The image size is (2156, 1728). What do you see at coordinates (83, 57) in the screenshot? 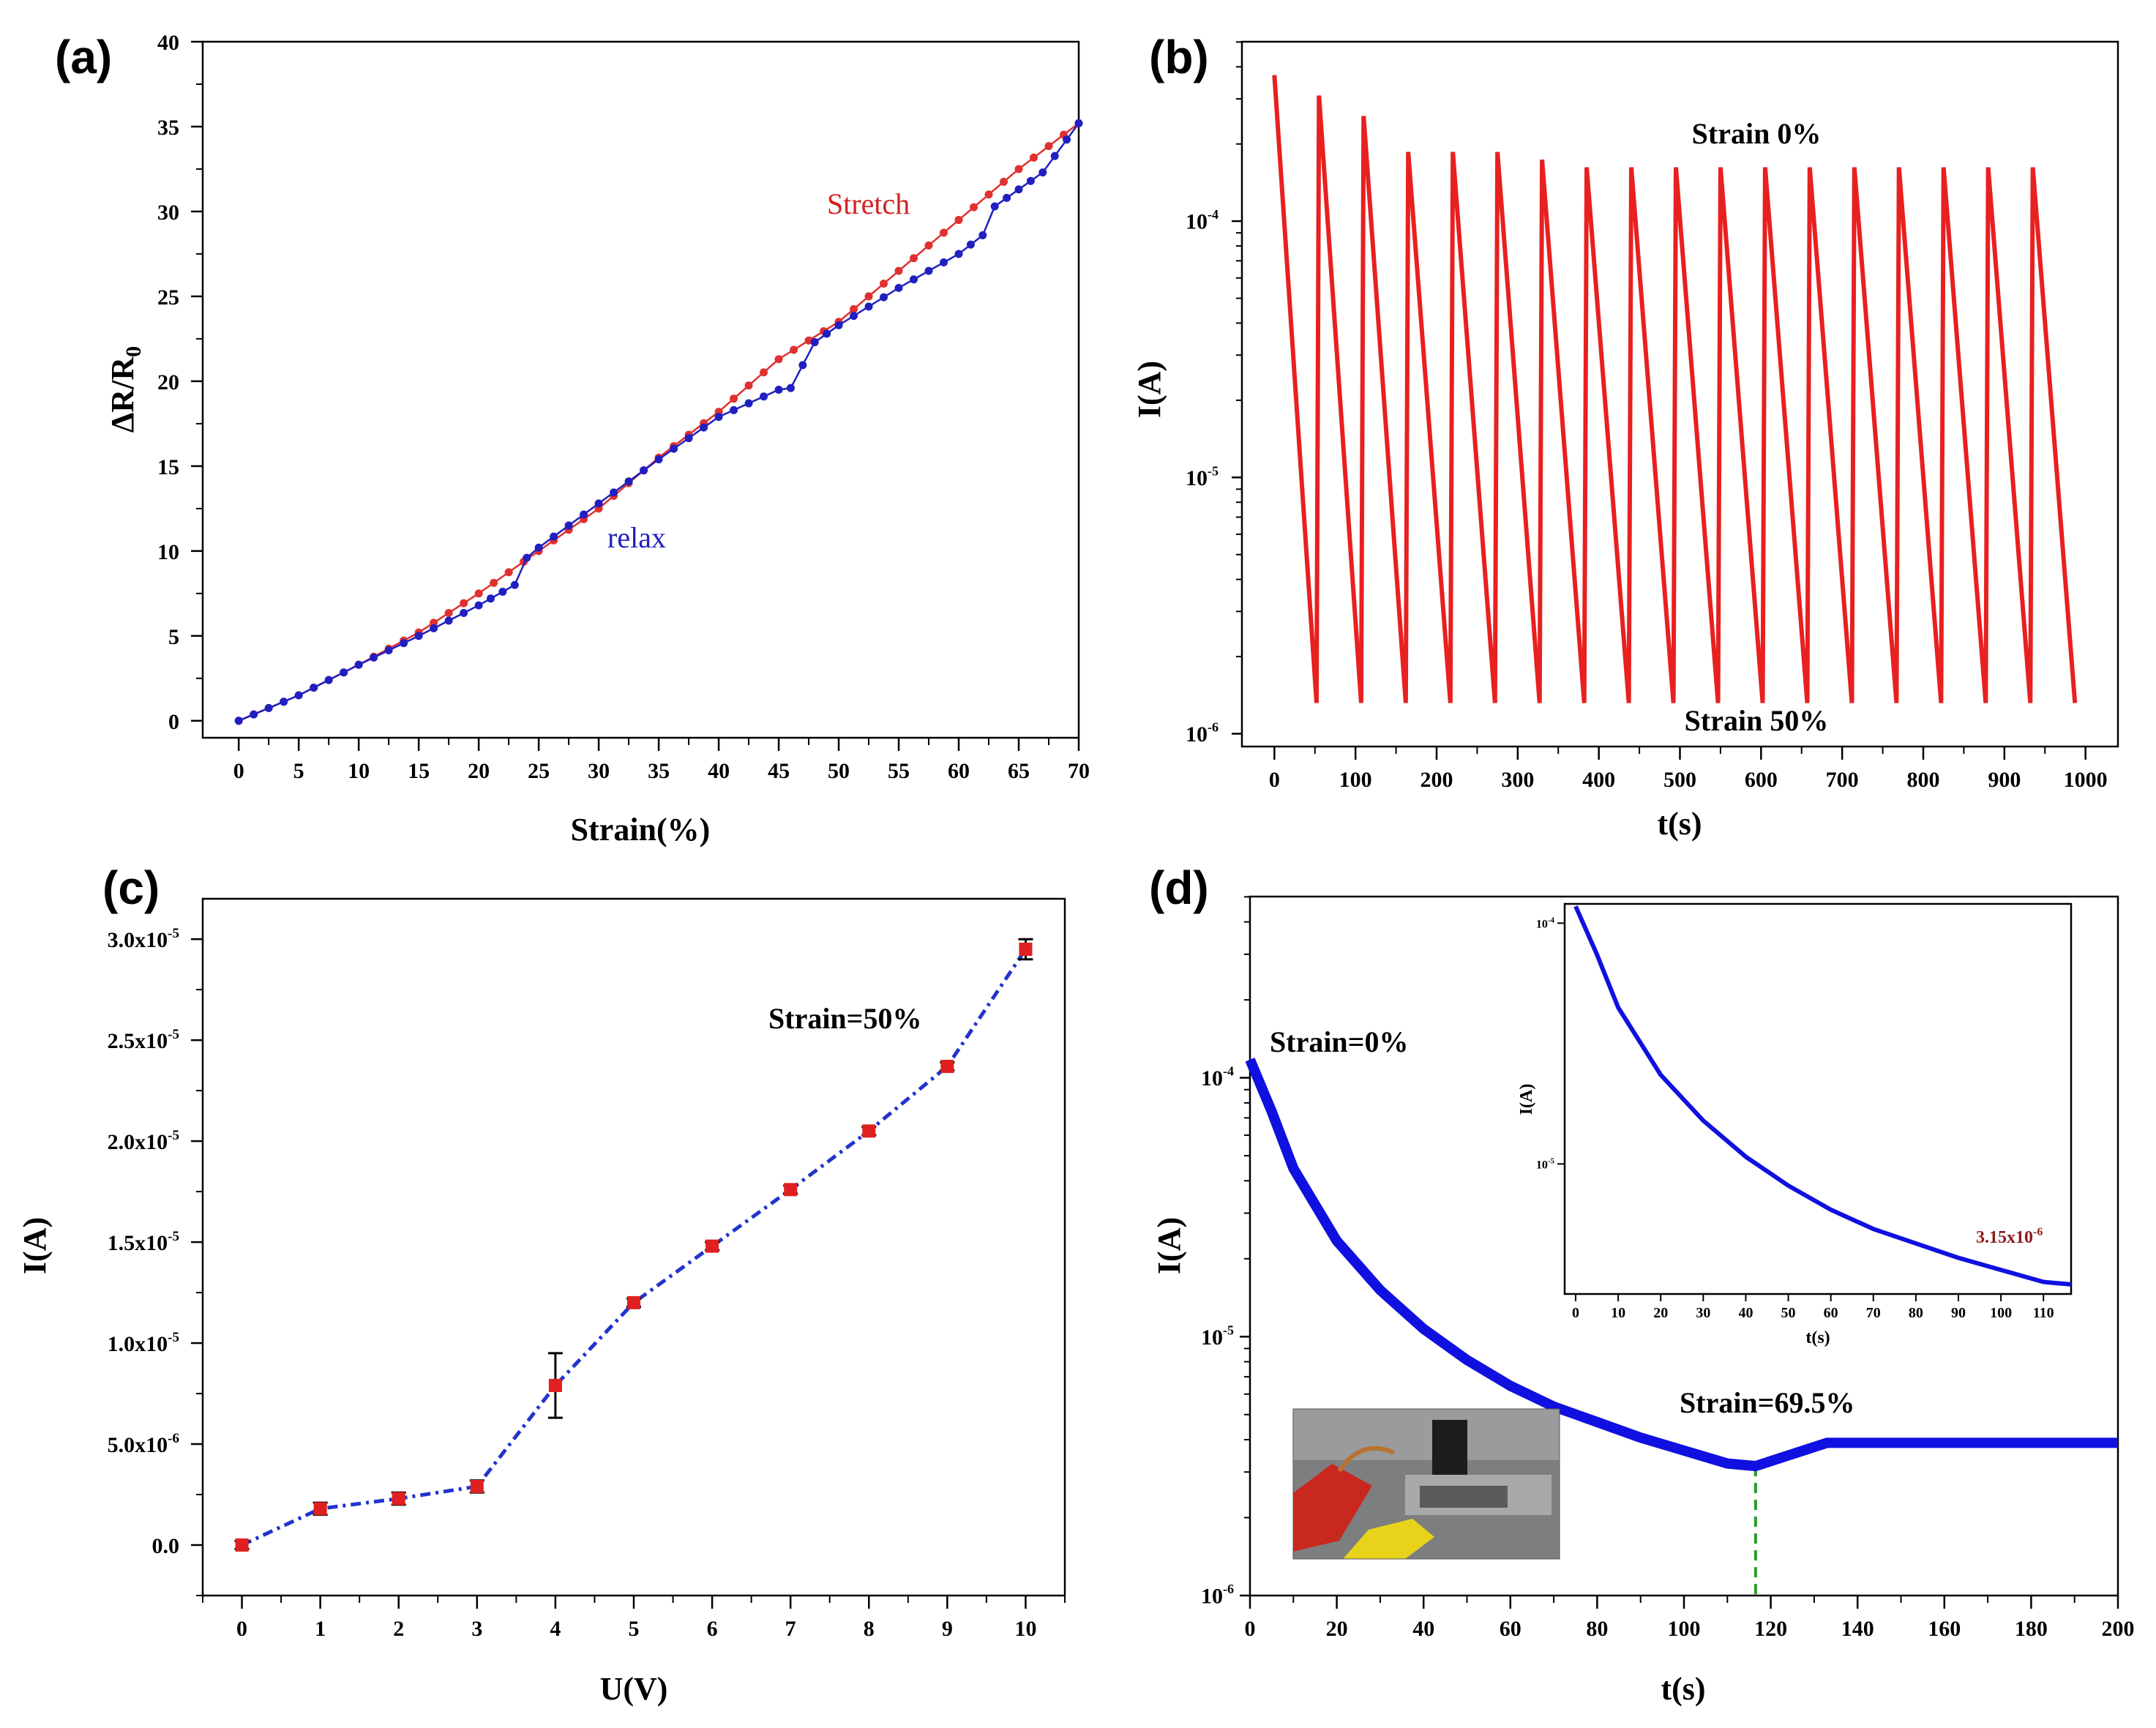
I see `panel-a-label: (a)` at bounding box center [83, 57].